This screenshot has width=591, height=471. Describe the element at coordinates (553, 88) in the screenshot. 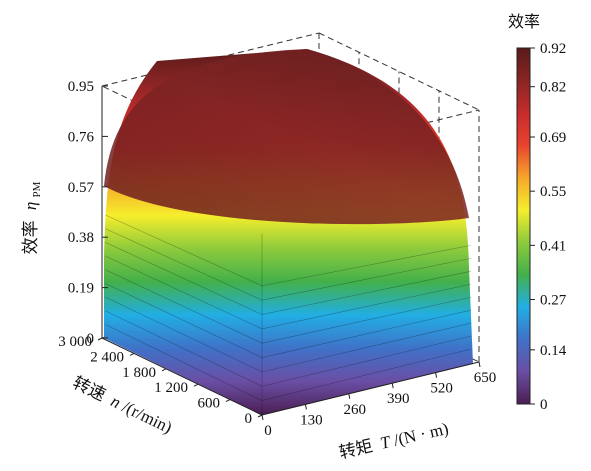

I see `colorbar-tick-label: 0.82` at that location.